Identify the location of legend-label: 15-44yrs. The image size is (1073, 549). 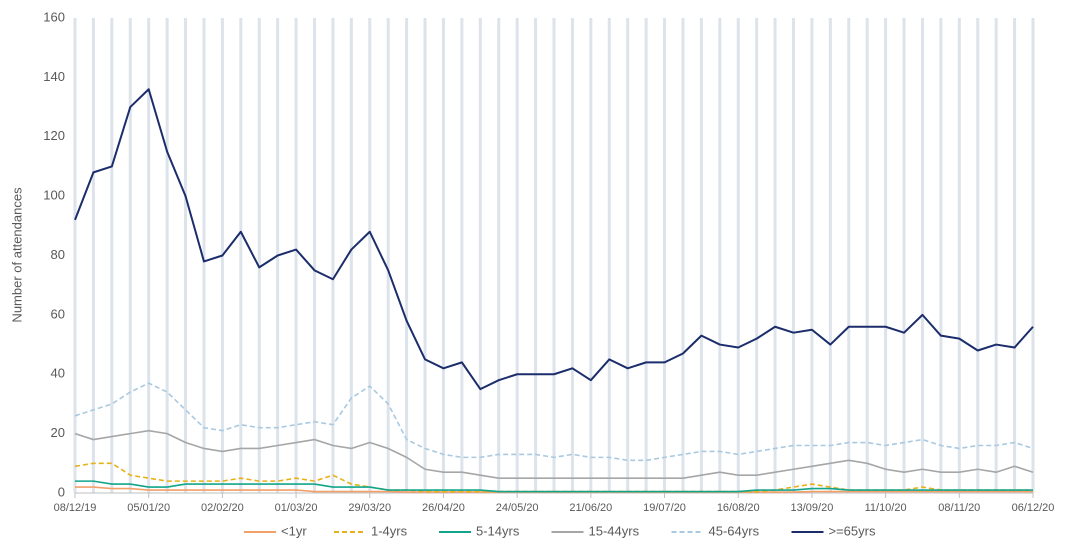
(614, 530).